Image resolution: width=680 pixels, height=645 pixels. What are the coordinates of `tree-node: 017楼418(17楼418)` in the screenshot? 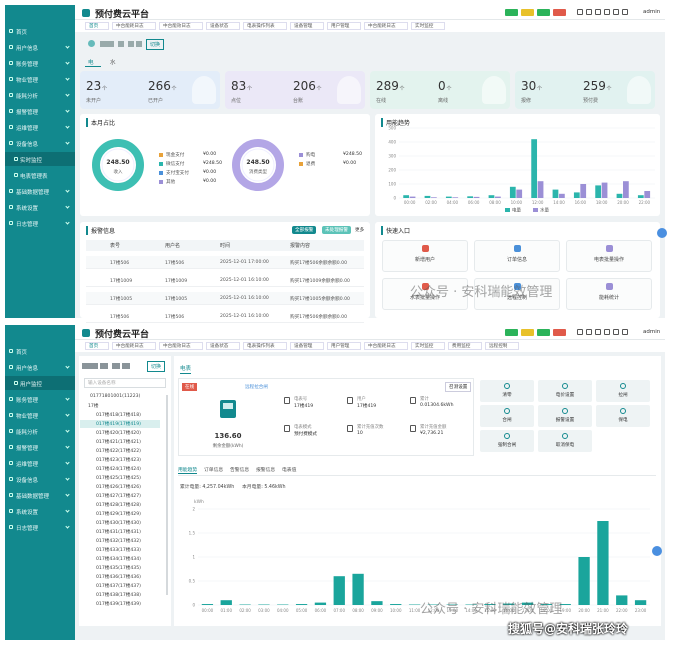 It's located at (118, 415).